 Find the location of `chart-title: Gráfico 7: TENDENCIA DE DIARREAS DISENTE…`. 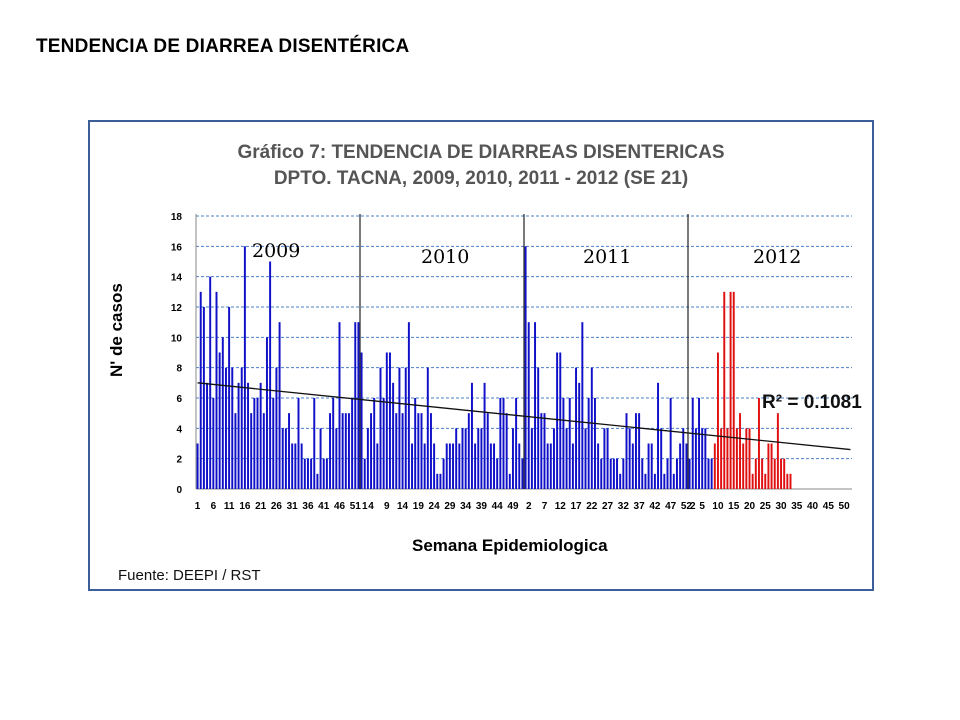

chart-title: Gráfico 7: TENDENCIA DE DIARREAS DISENTE… is located at coordinates (481, 152).